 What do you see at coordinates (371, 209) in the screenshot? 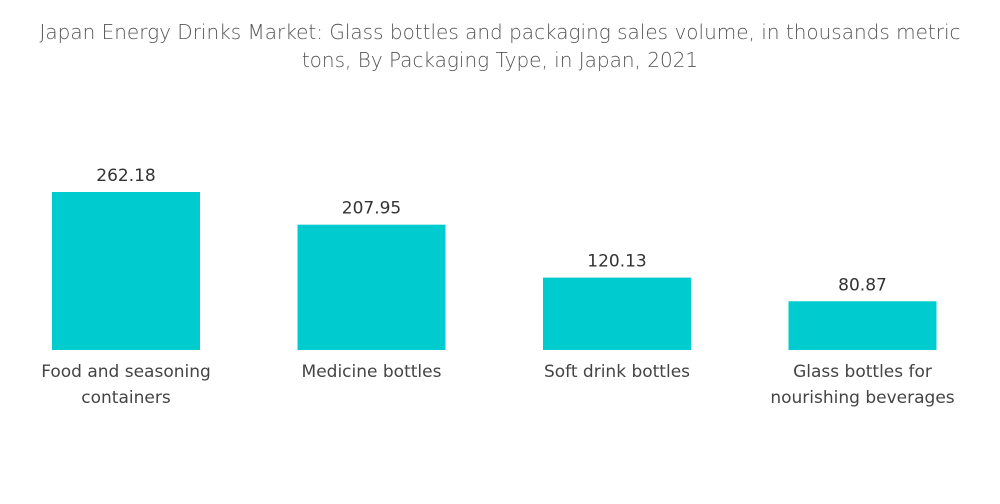
I see `data-label-1: 207.95` at bounding box center [371, 209].